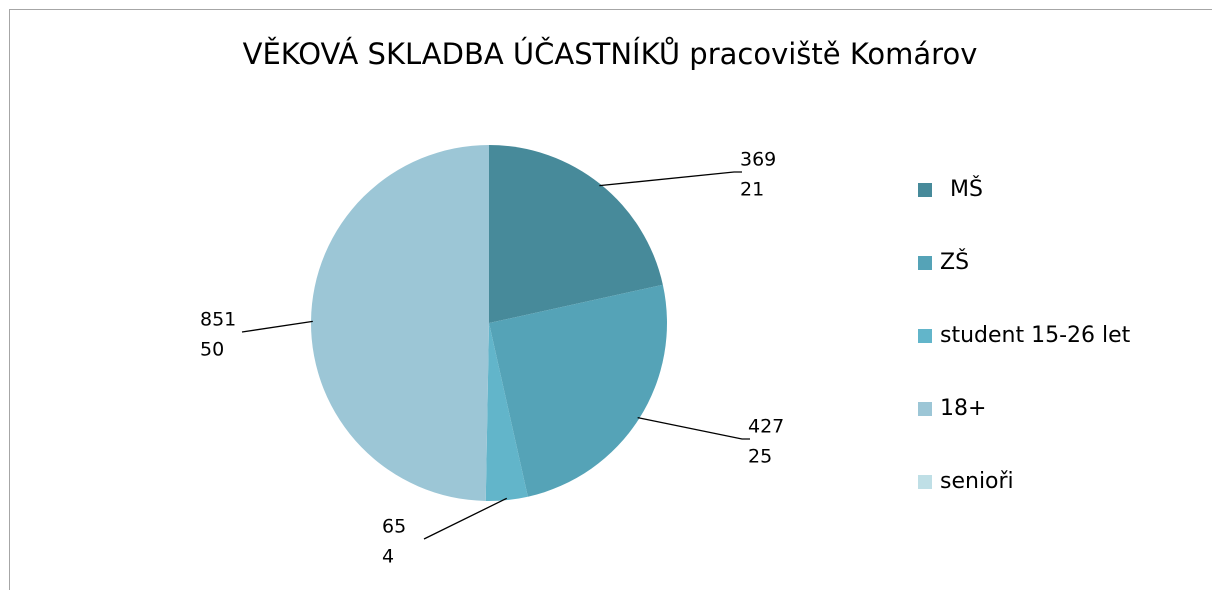  Describe the element at coordinates (977, 481) in the screenshot. I see `legend-label: senioři` at that location.